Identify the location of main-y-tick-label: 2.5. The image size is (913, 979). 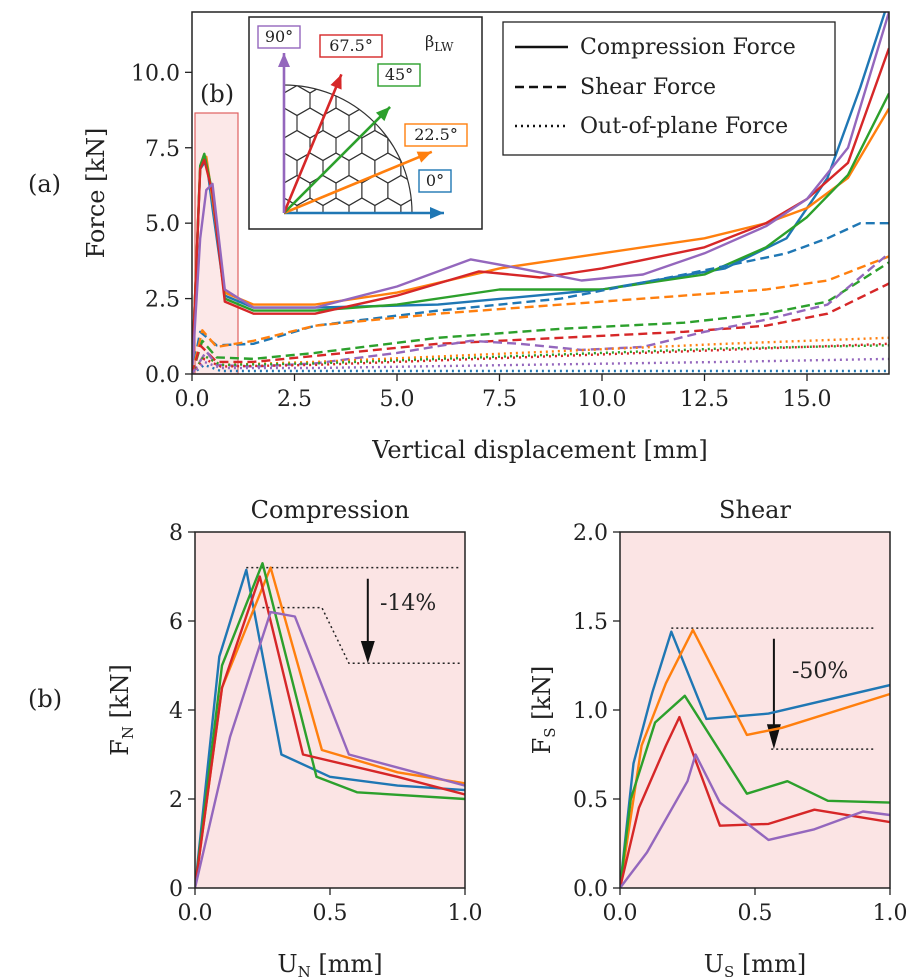
(162, 300).